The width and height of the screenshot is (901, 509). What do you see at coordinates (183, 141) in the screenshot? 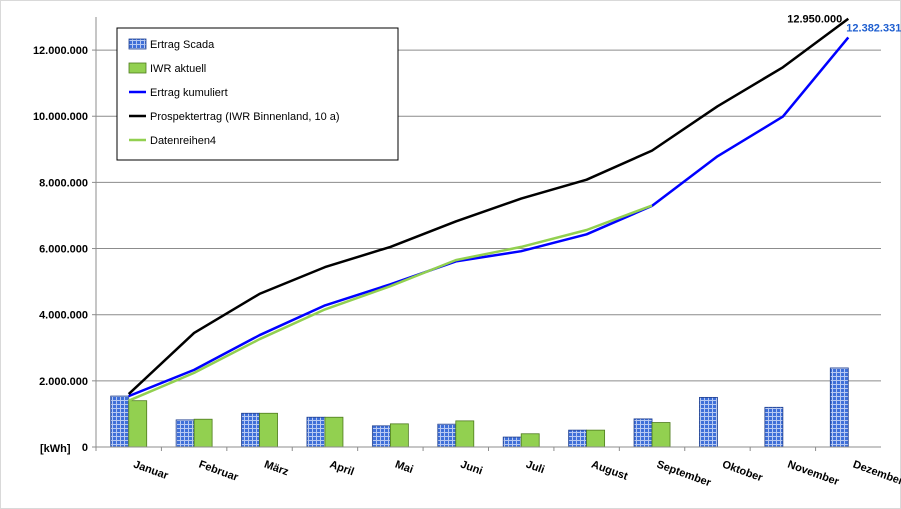
I see `legend-label: Datenreihen4` at bounding box center [183, 141].